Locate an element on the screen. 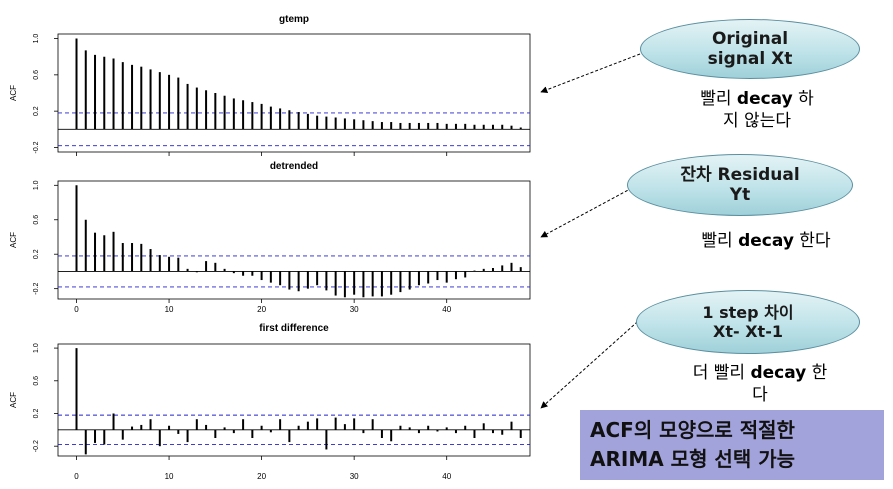  annotation-arrows is located at coordinates (593, 231).